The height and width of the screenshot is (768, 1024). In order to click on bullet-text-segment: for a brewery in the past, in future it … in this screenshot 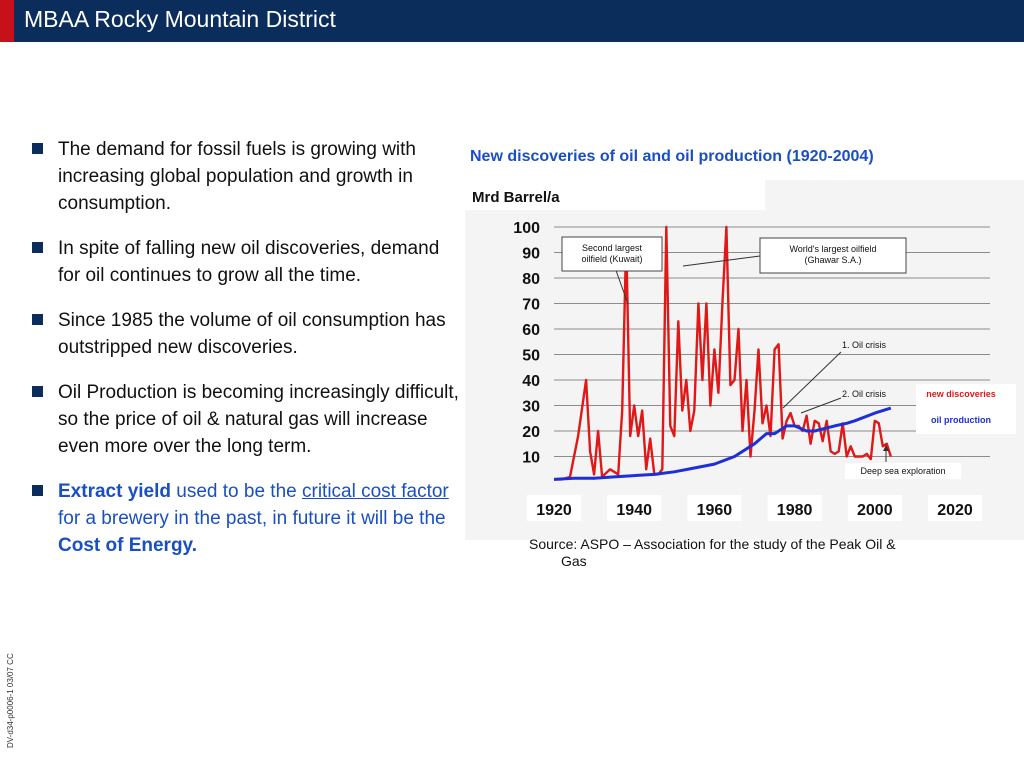, I will do `click(252, 518)`.